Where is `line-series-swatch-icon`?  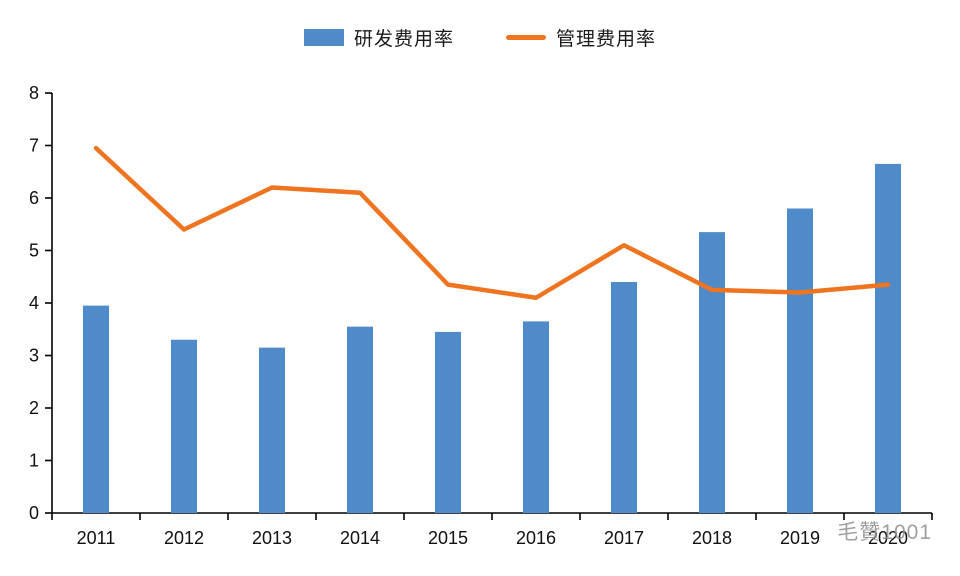 line-series-swatch-icon is located at coordinates (526, 37).